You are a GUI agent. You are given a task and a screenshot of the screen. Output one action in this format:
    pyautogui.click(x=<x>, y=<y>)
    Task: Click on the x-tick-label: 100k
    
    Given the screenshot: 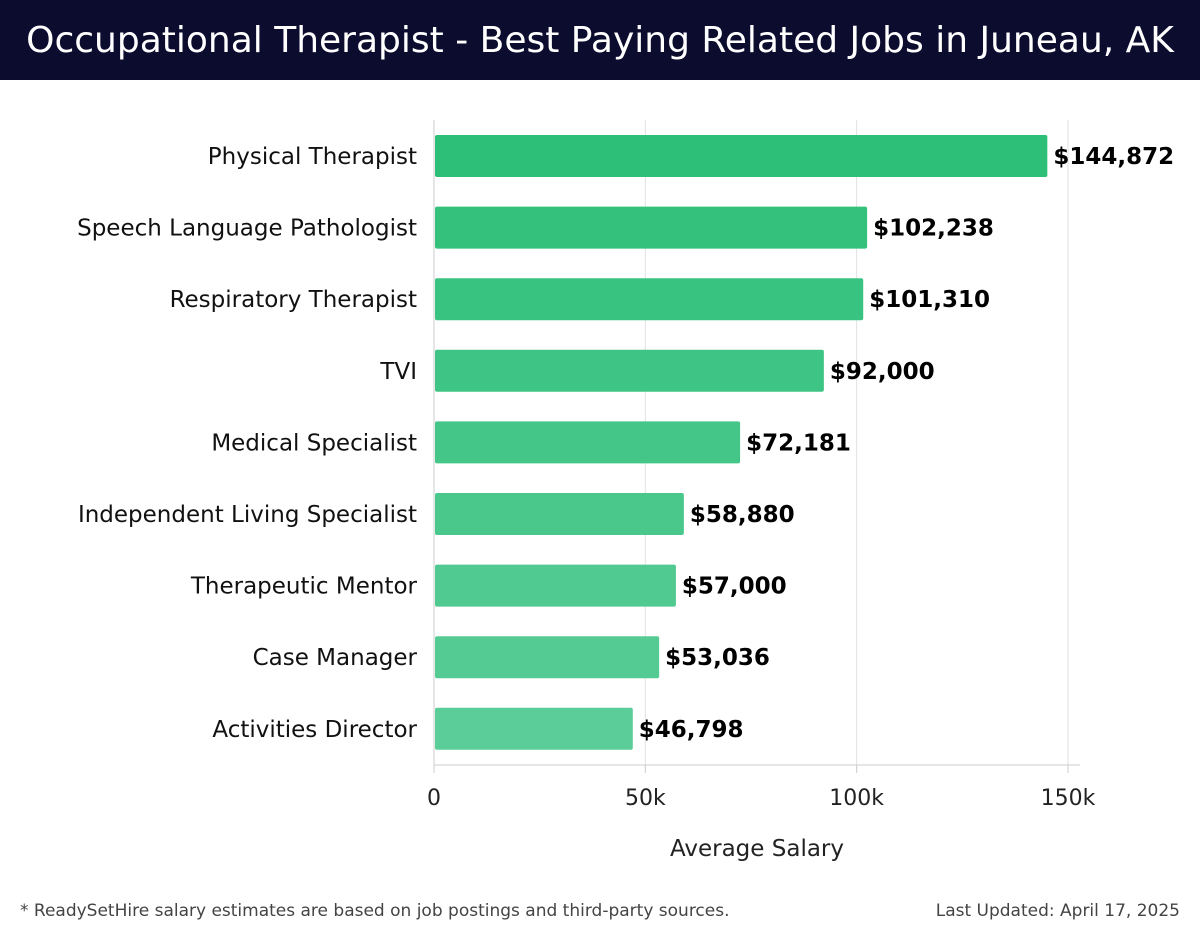 What is the action you would take?
    pyautogui.click(x=856, y=798)
    